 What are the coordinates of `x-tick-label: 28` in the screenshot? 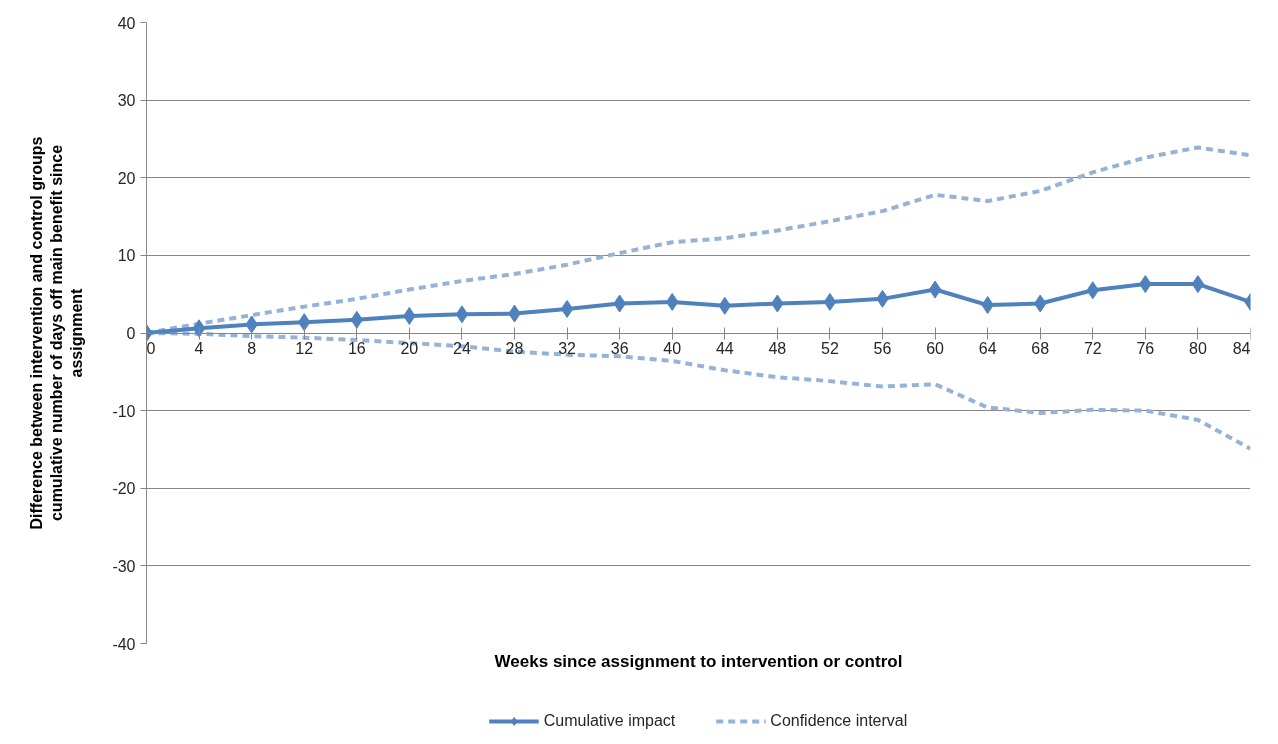 It's located at (514, 348).